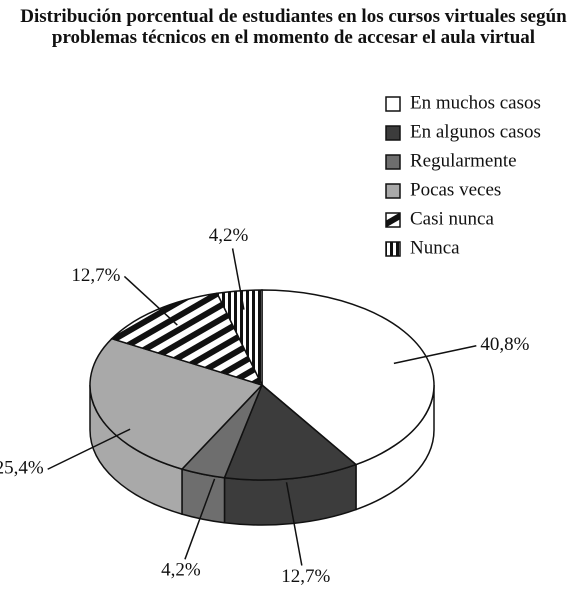 This screenshot has height=594, width=587. I want to click on legend-label: En algunos casos, so click(475, 131).